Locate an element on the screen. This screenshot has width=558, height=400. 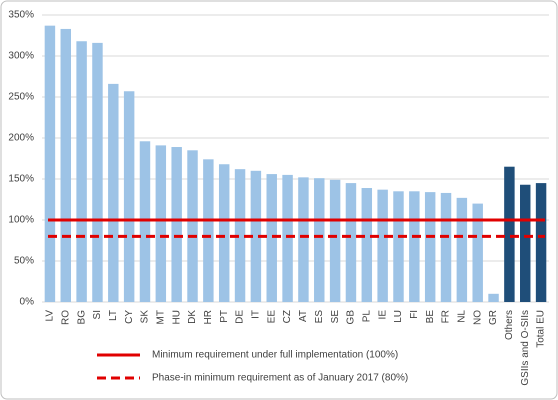
x-tick-label: FR is located at coordinates (446, 316).